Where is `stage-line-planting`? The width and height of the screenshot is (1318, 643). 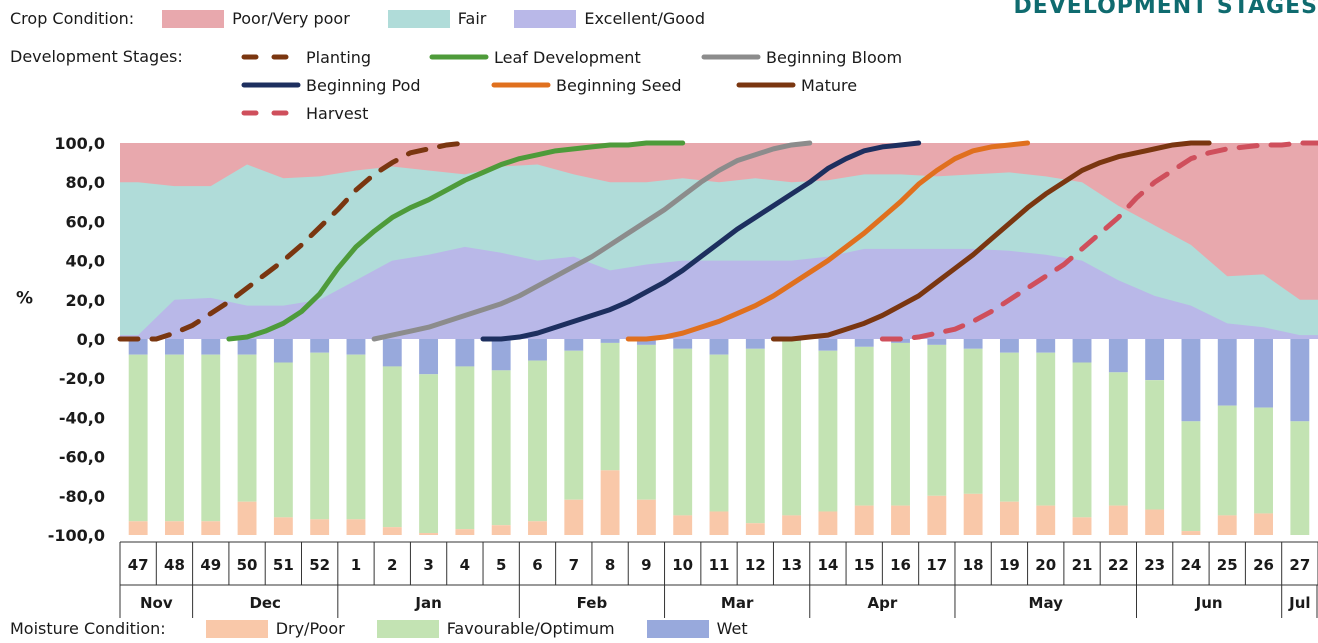
stage-line-planting is located at coordinates (292, 241).